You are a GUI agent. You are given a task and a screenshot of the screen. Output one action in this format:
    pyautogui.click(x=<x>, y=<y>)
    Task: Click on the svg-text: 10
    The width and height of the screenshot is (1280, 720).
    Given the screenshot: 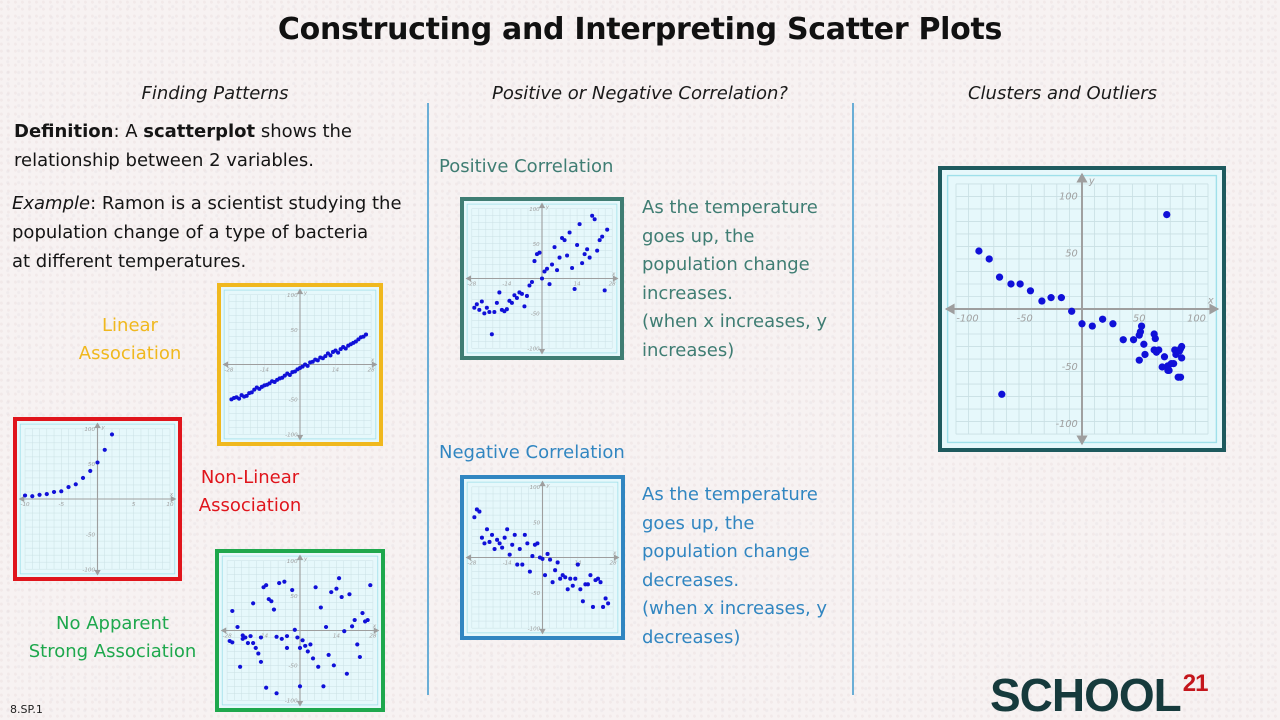 What is the action you would take?
    pyautogui.click(x=170, y=505)
    